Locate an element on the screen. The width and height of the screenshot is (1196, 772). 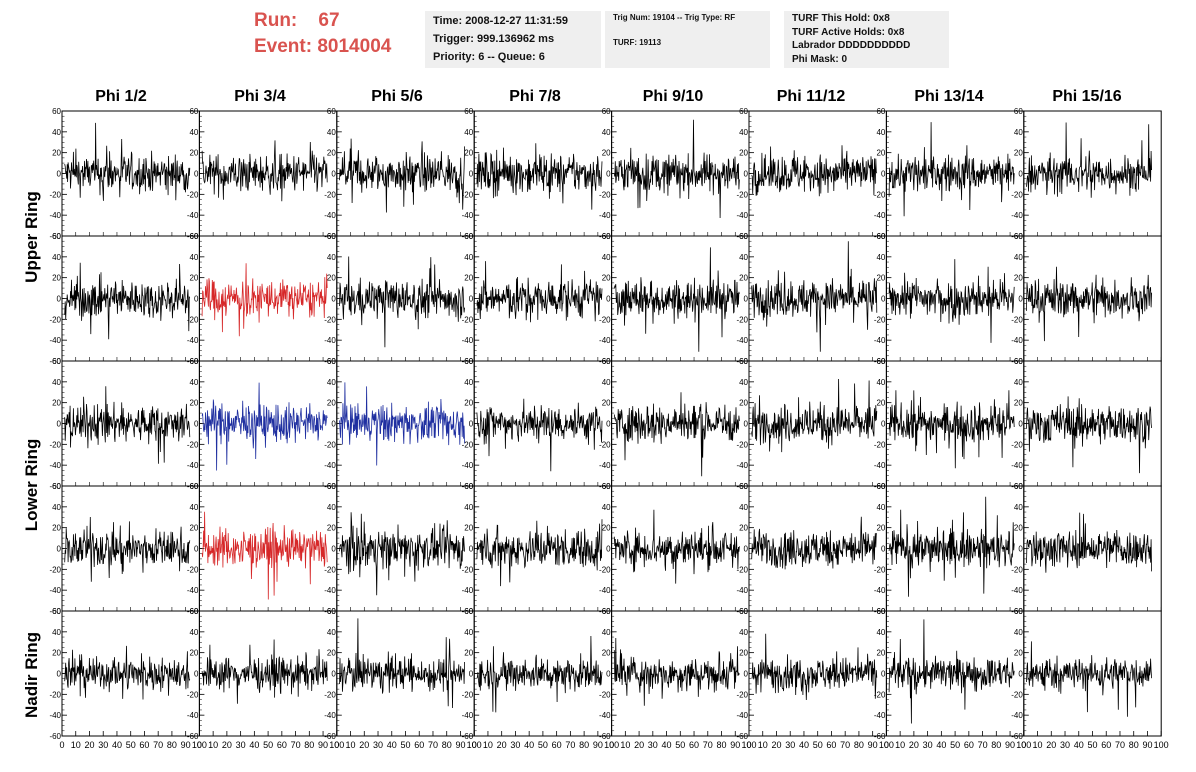
x-tick-label: 0 is located at coordinates (748, 745).